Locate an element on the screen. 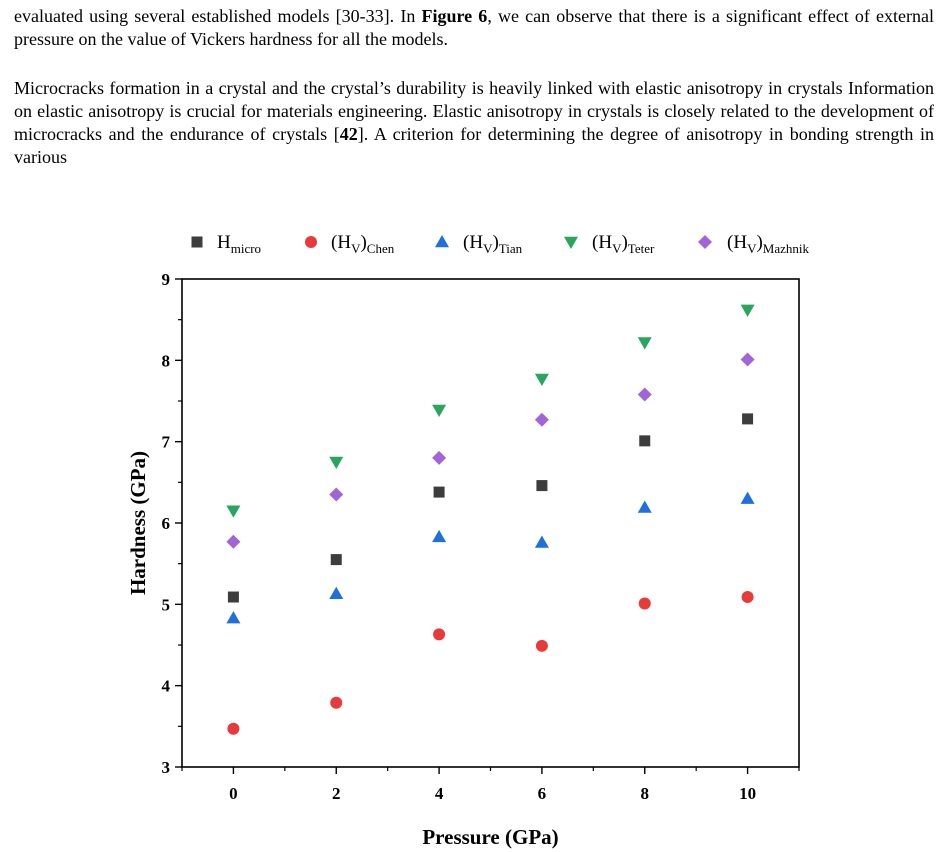 Image resolution: width=950 pixels, height=852 pixels. y-axis-label: Hardness (GPa) is located at coordinates (138, 523).